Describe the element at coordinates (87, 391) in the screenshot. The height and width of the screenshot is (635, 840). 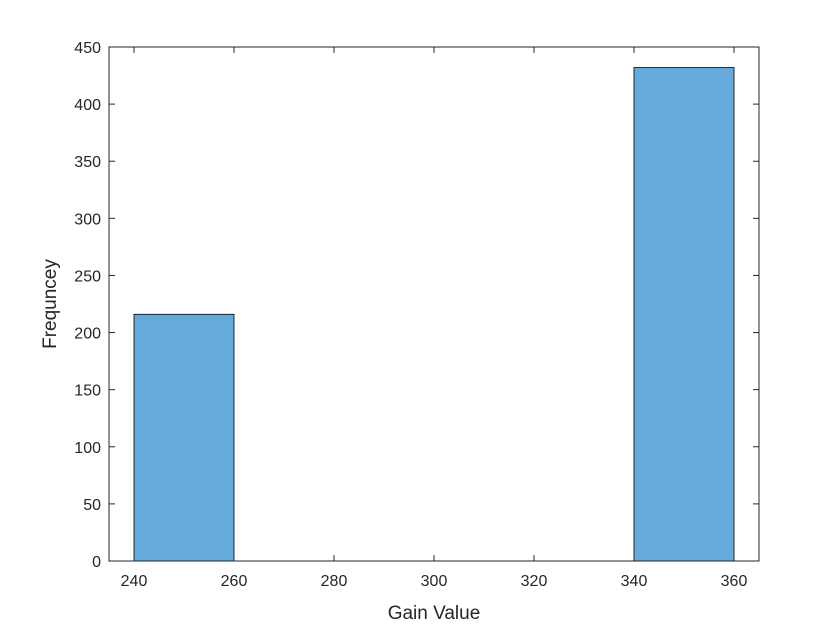
I see `y-tick-label: 150` at that location.